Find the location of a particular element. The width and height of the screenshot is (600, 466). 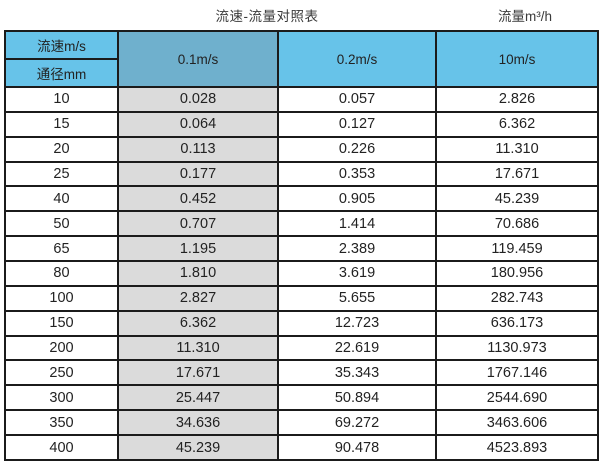

flow-unit-label: 流量m³/h is located at coordinates (525, 16).